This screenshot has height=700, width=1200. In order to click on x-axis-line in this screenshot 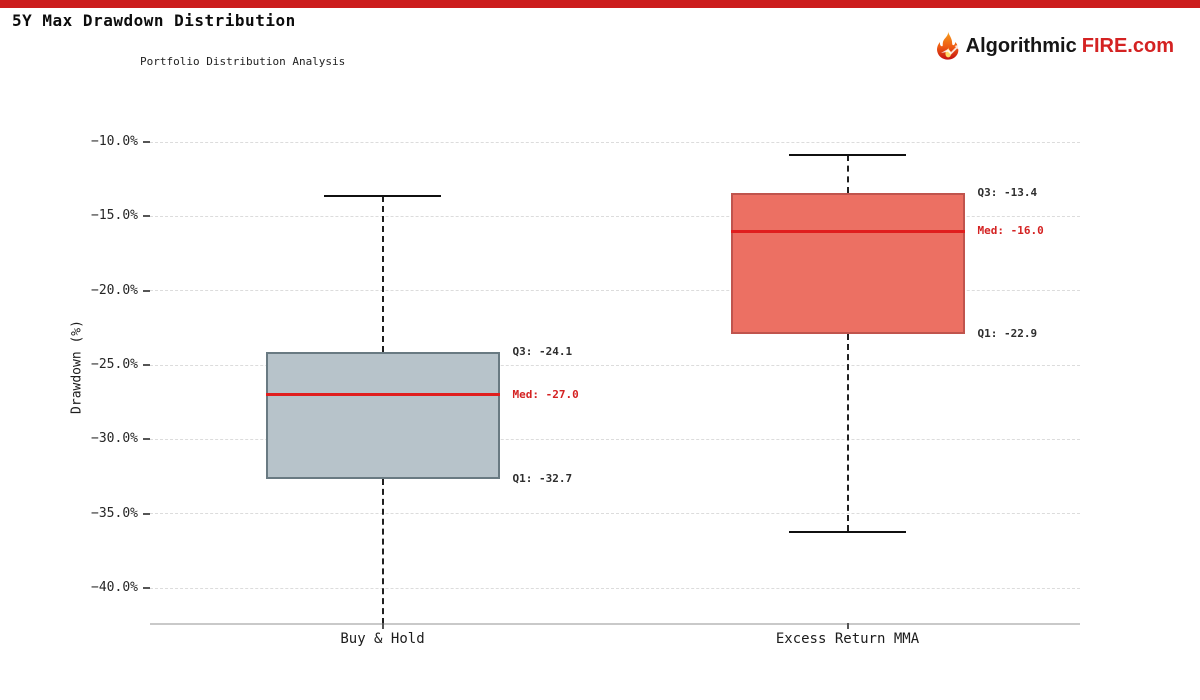, I will do `click(615, 624)`.